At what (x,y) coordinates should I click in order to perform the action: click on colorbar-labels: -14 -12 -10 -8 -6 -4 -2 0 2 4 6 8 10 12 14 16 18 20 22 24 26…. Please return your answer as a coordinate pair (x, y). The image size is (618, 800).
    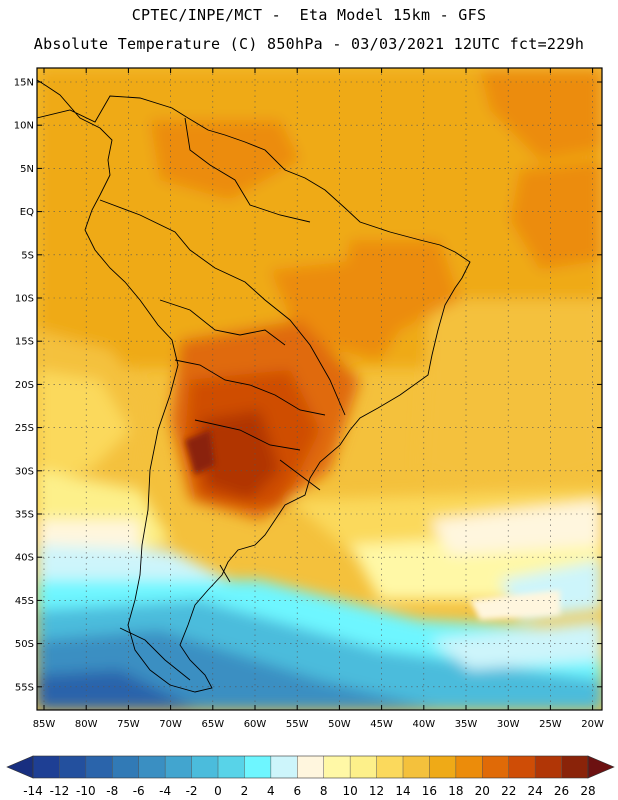
    Looking at the image, I should click on (309, 791).